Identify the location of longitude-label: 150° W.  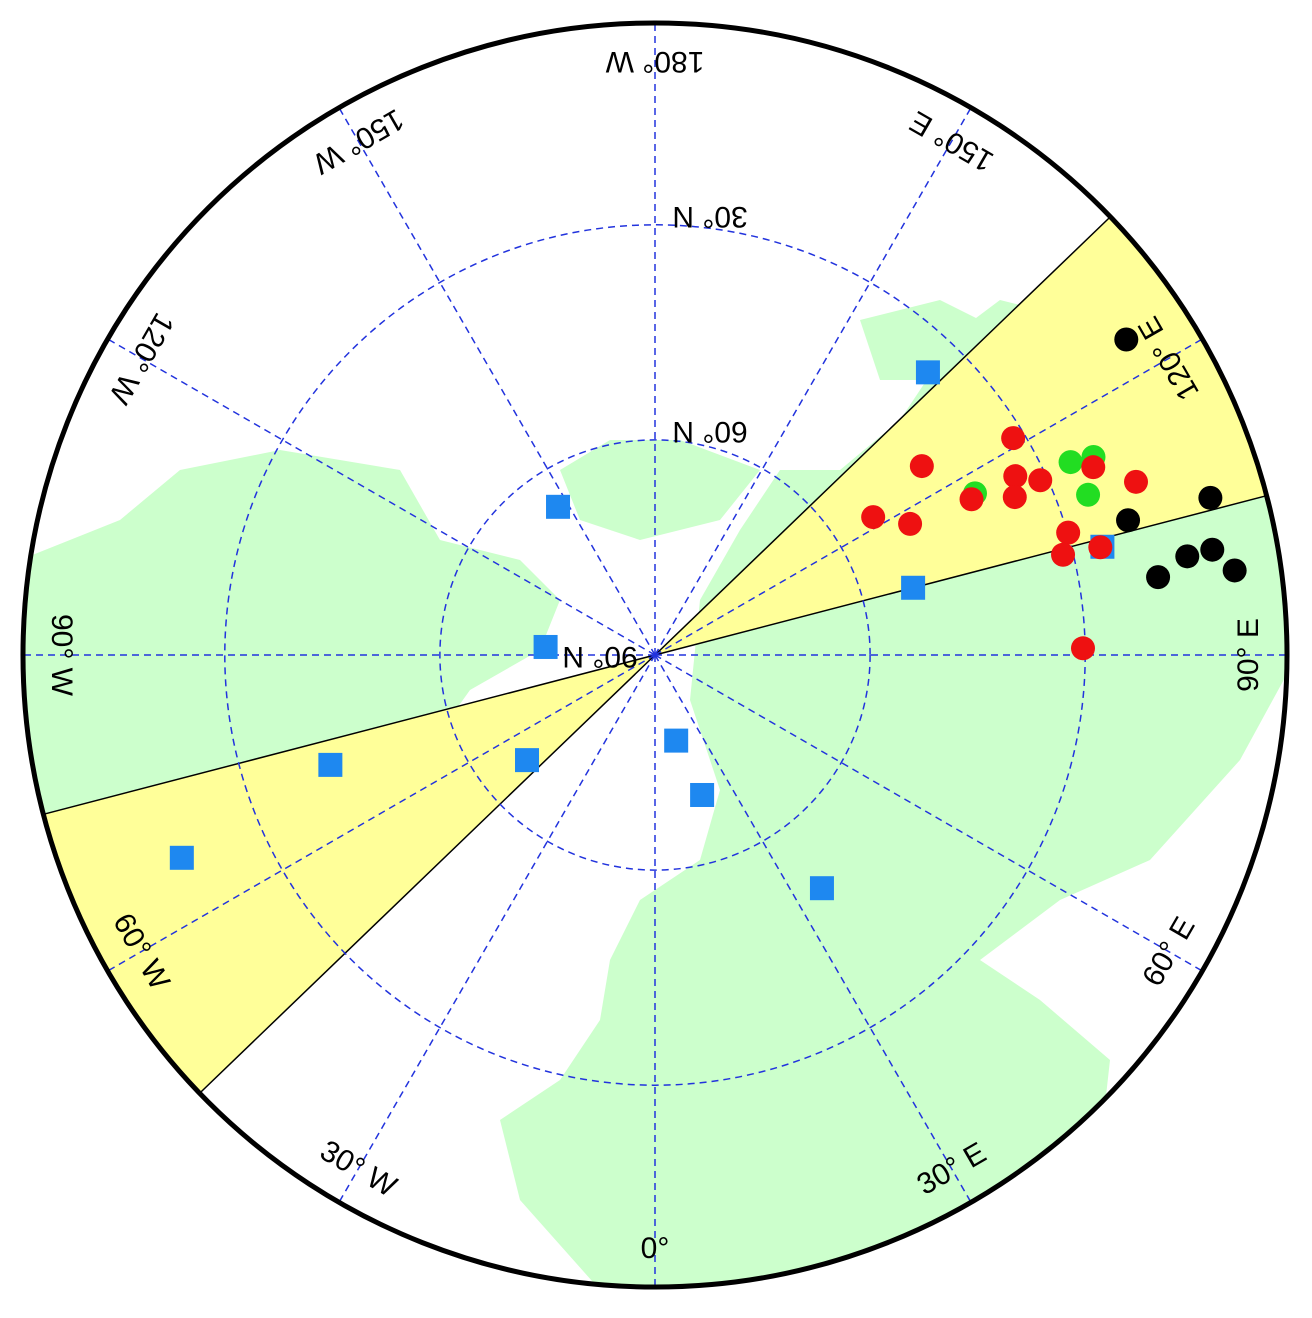
(358, 141).